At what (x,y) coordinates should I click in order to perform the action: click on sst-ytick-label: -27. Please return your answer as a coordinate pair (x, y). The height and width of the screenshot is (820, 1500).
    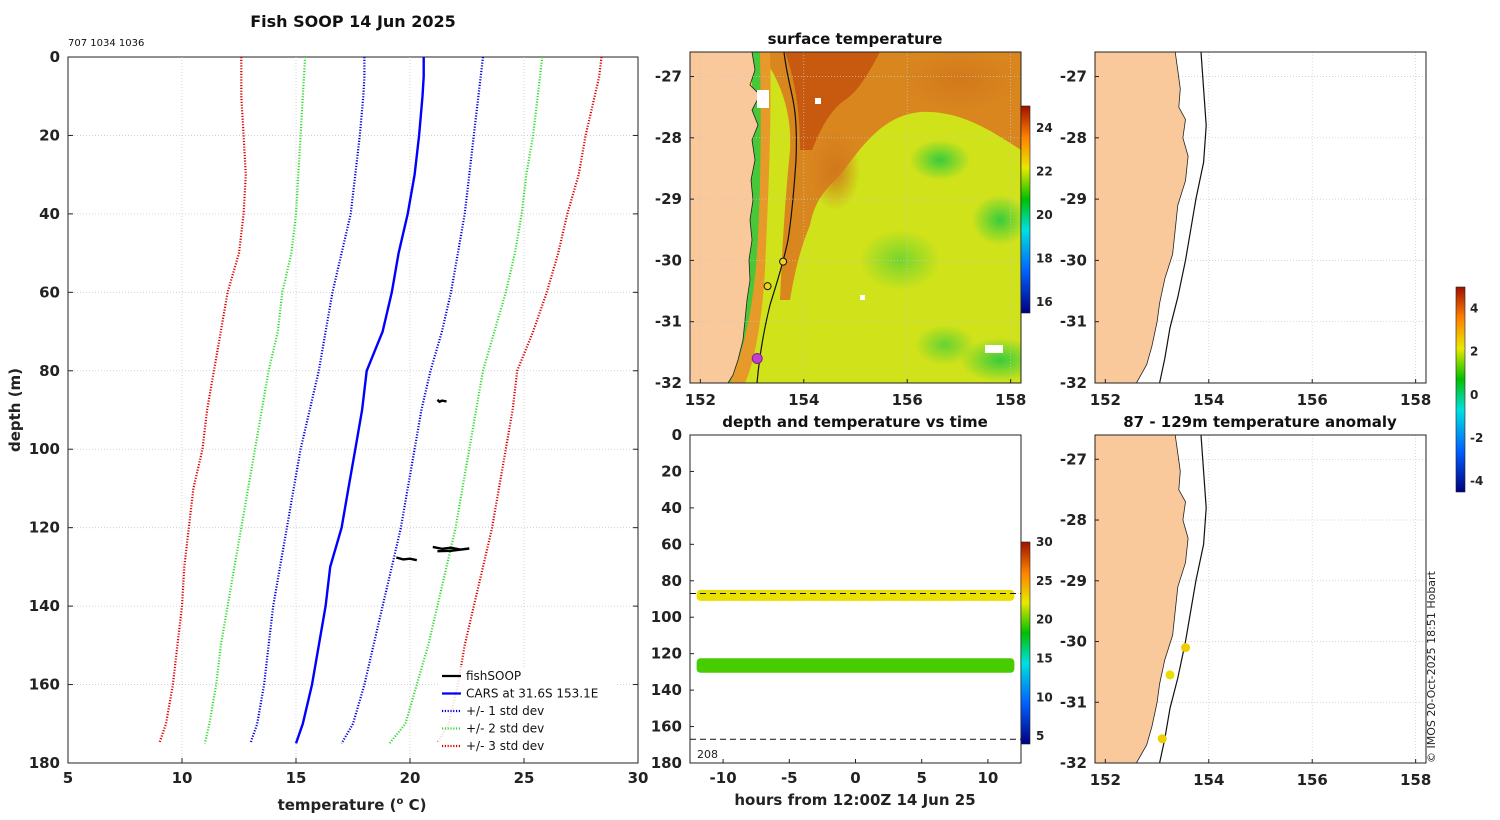
    Looking at the image, I should click on (668, 77).